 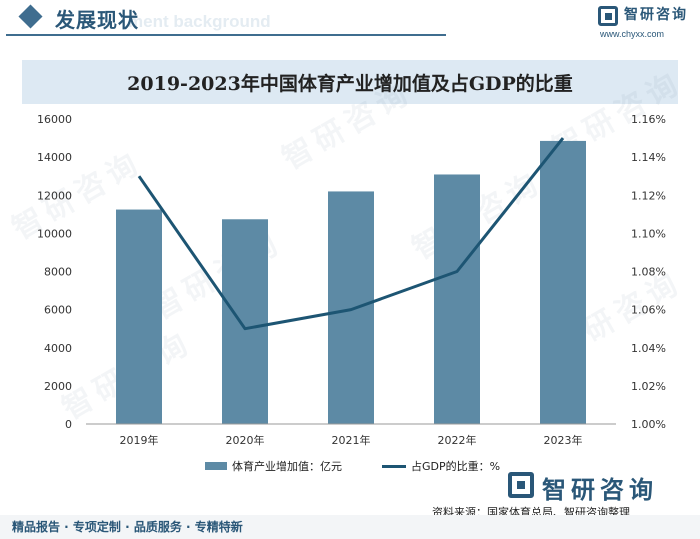 I want to click on page-header: ment background 发展现状 智研咨询 www.chyxx.com, so click(x=350, y=22).